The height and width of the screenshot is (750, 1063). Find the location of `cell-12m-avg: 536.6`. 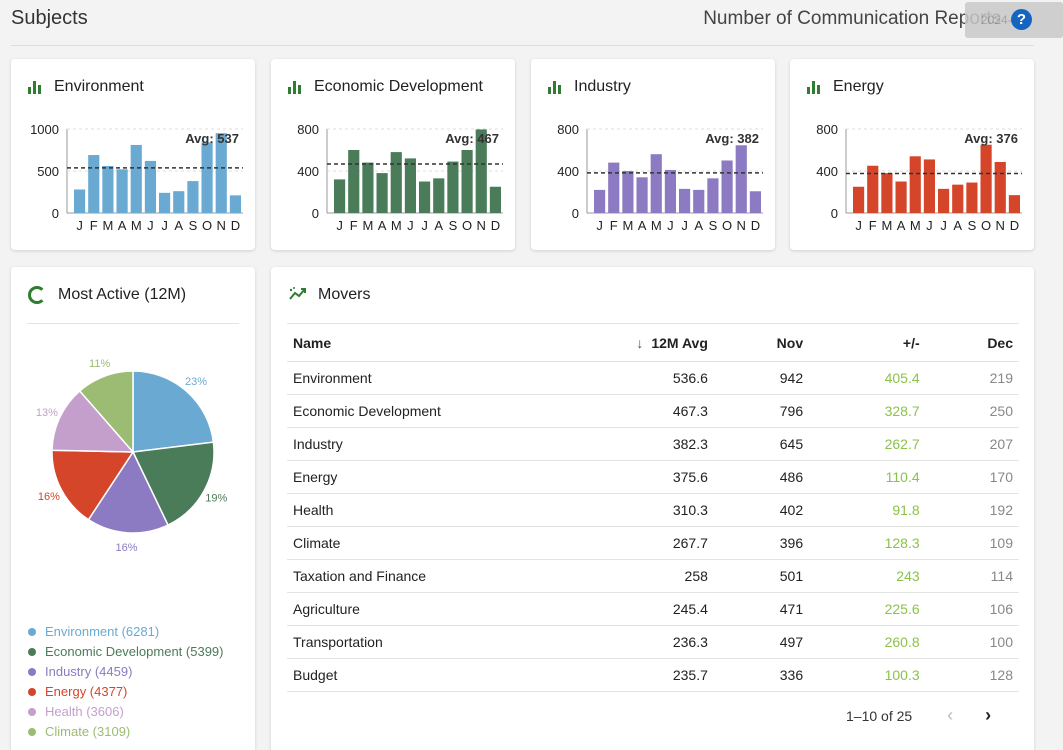

cell-12m-avg: 536.6 is located at coordinates (610, 378).